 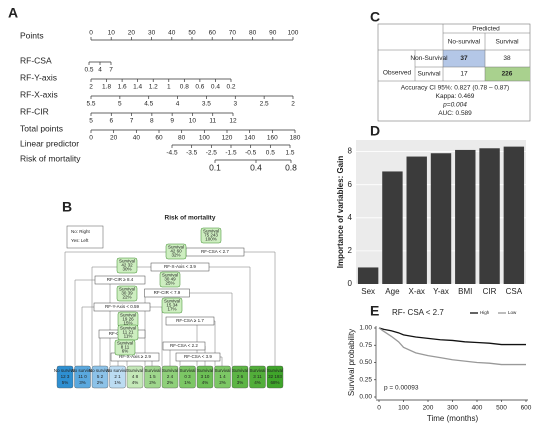 I want to click on table-value: 37, so click(x=464, y=58).